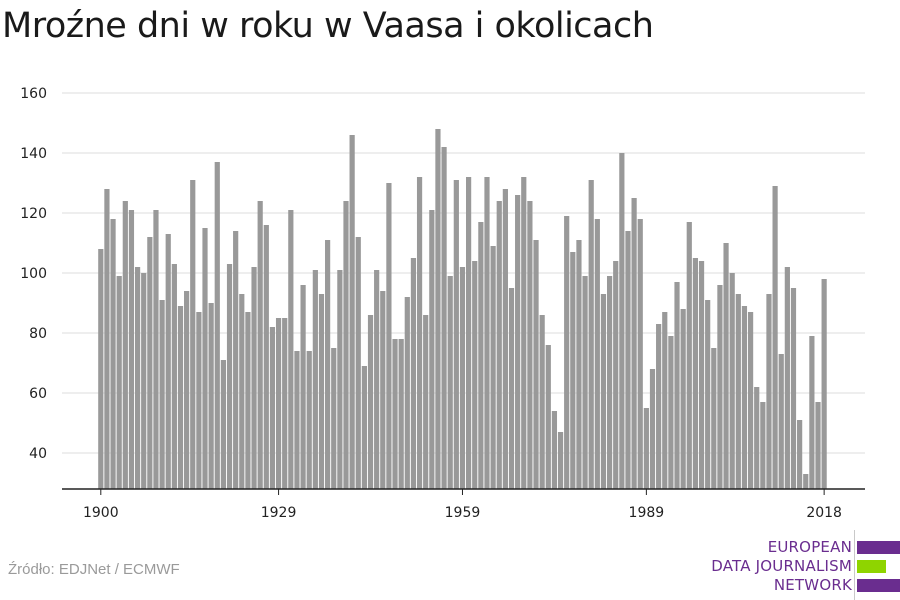 The height and width of the screenshot is (600, 900). What do you see at coordinates (242, 391) in the screenshot?
I see `bar-1923` at bounding box center [242, 391].